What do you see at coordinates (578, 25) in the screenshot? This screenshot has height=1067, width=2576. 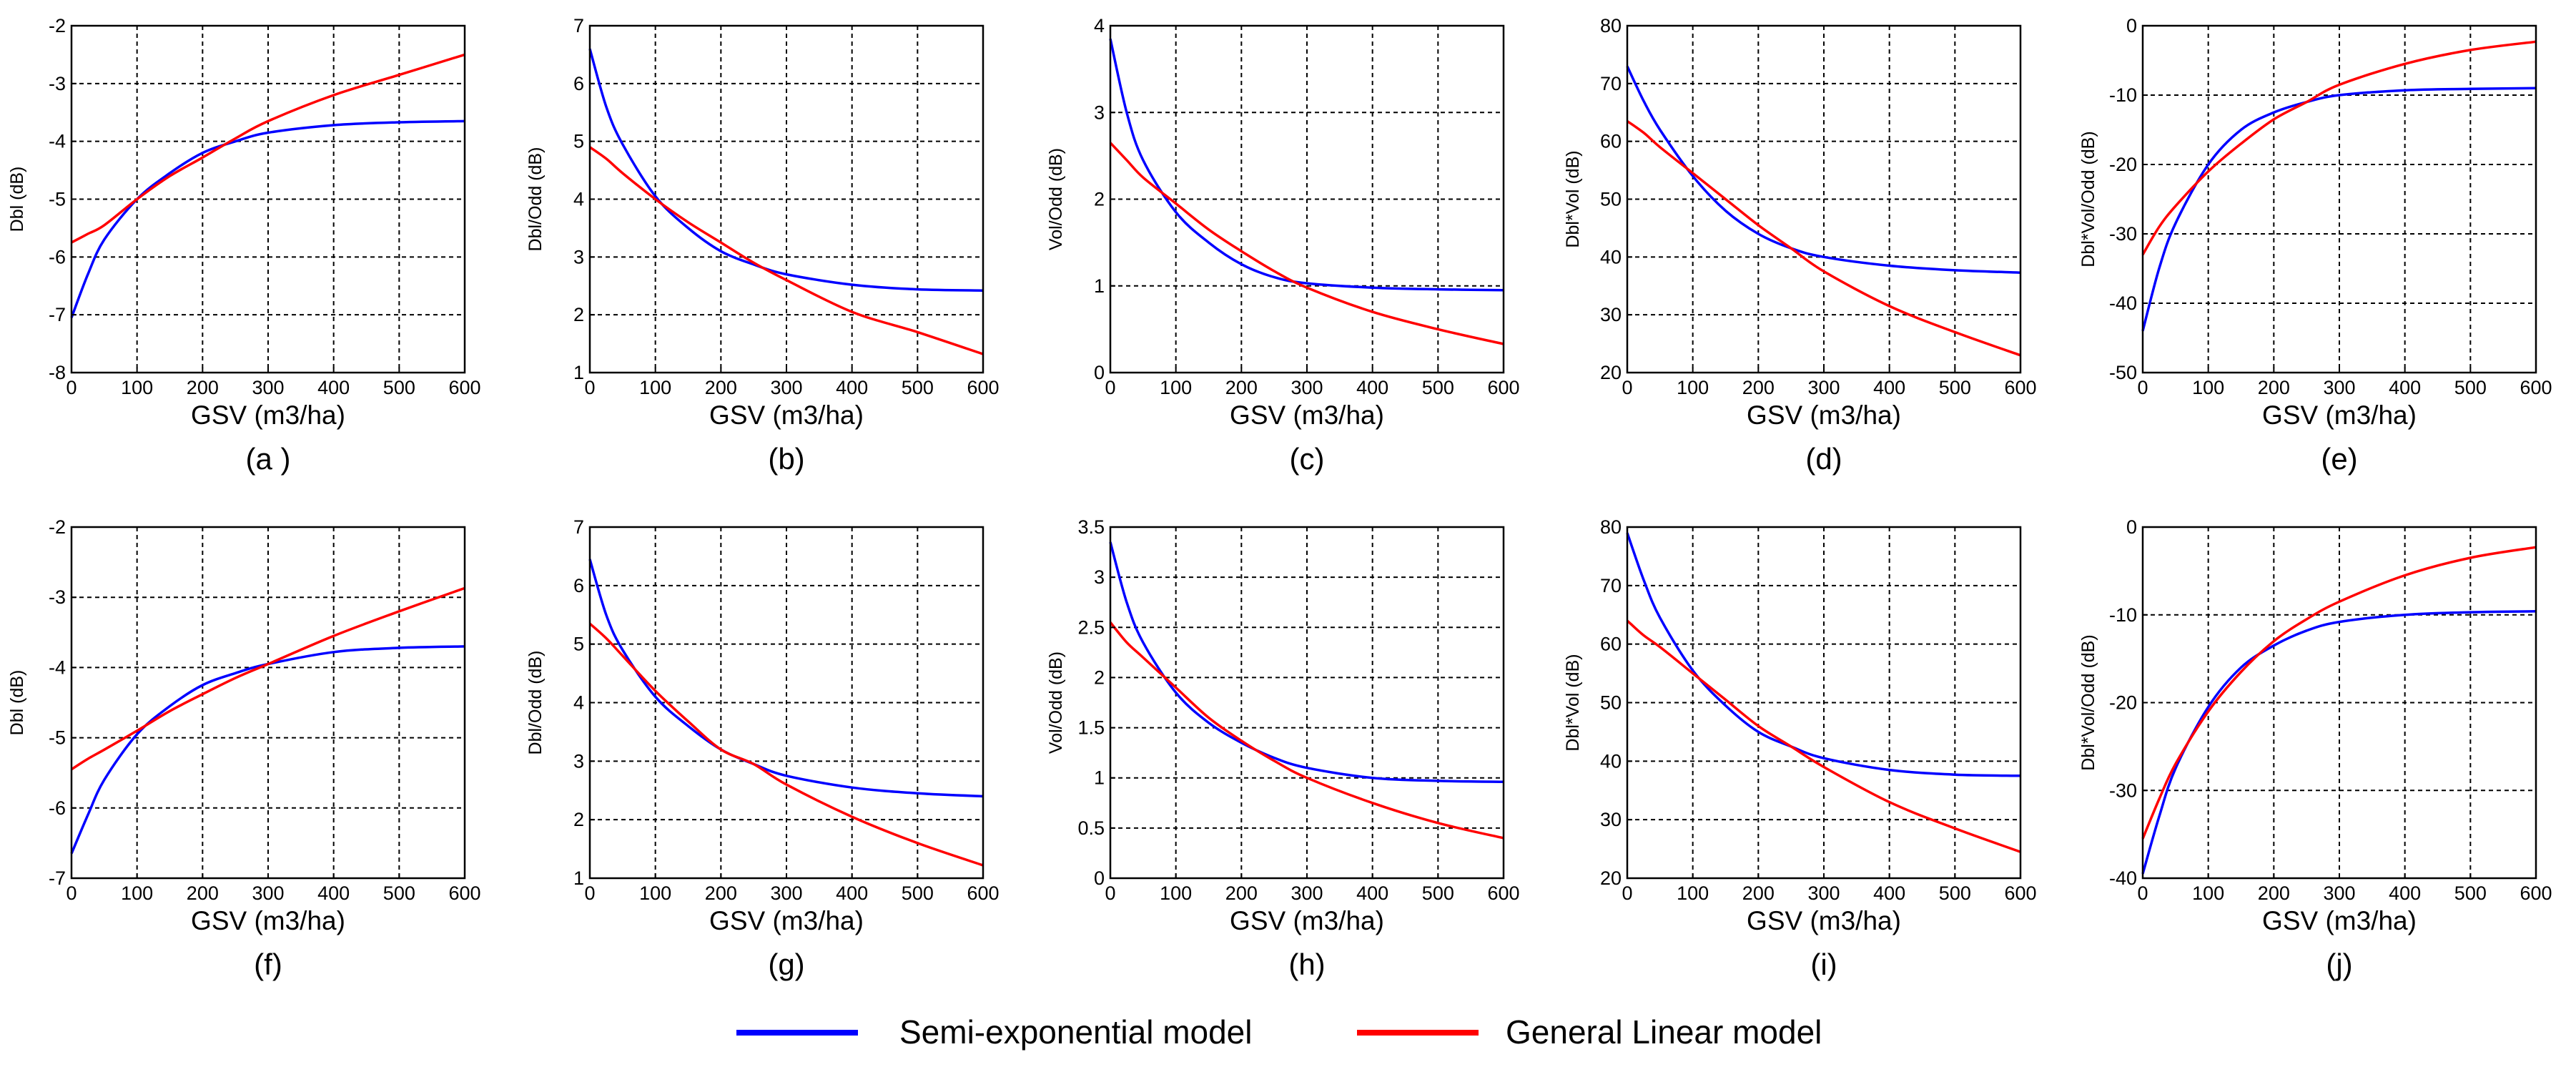 I see `y-tick-label: 7` at bounding box center [578, 25].